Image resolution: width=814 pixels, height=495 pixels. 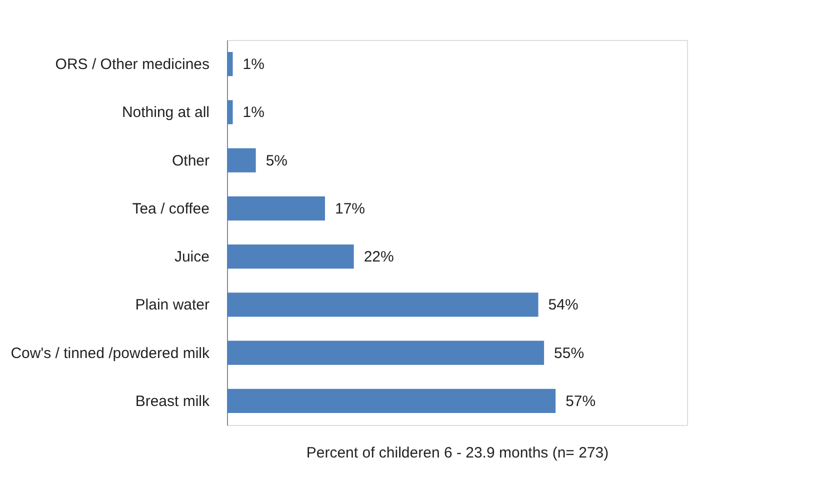 I want to click on y-tick-label: Cow's / tinned /powdered milk, so click(x=110, y=353).